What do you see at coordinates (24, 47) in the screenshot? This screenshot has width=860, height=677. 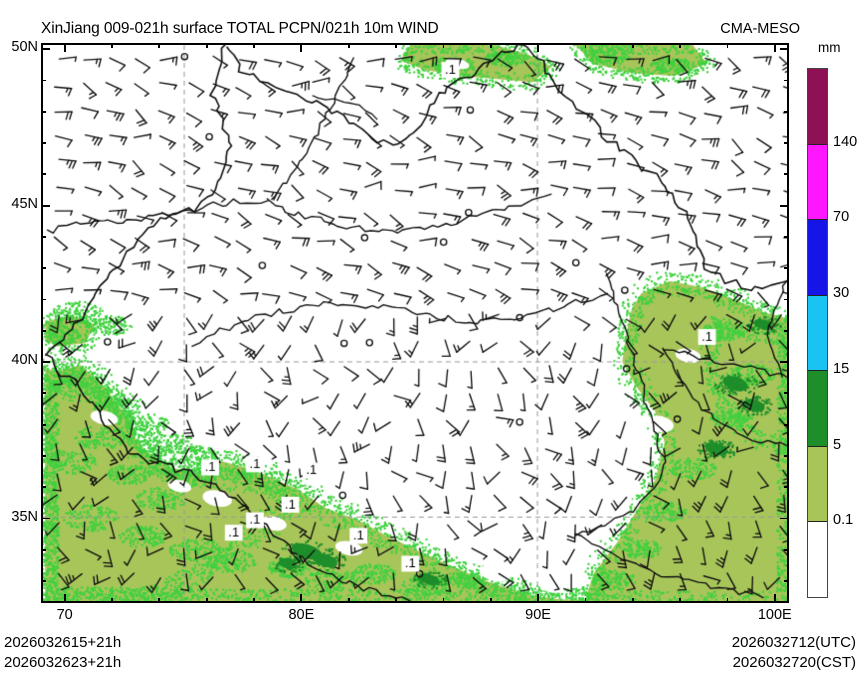 I see `y-axis-label-50N: 50N` at bounding box center [24, 47].